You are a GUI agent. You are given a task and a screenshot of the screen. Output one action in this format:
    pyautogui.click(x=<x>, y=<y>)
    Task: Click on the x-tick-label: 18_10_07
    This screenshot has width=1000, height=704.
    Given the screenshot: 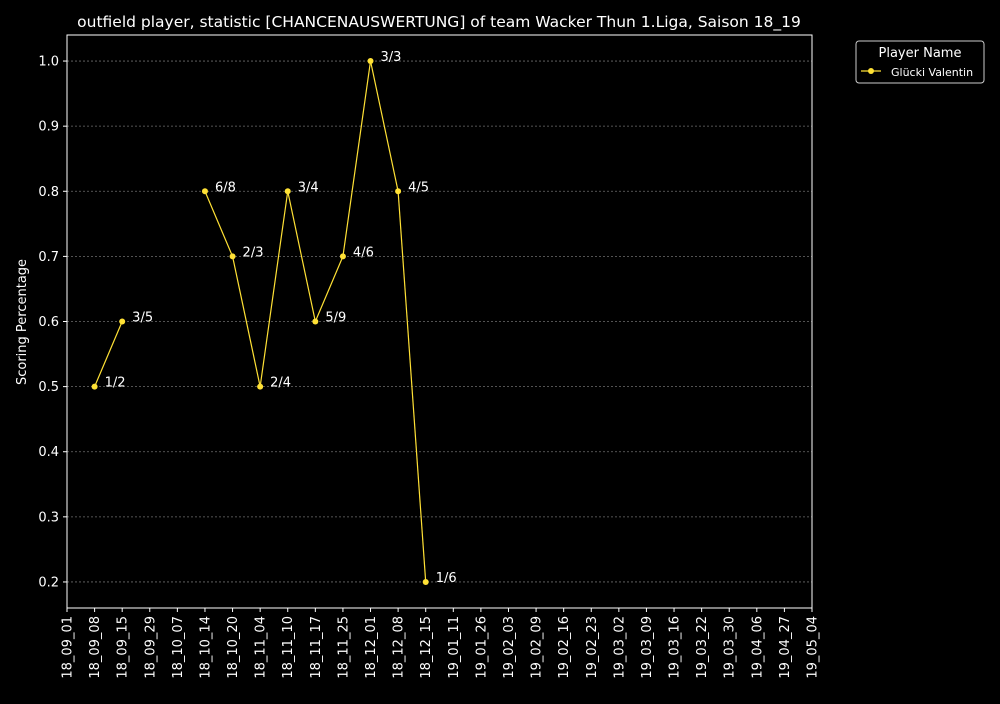 What is the action you would take?
    pyautogui.click(x=178, y=647)
    